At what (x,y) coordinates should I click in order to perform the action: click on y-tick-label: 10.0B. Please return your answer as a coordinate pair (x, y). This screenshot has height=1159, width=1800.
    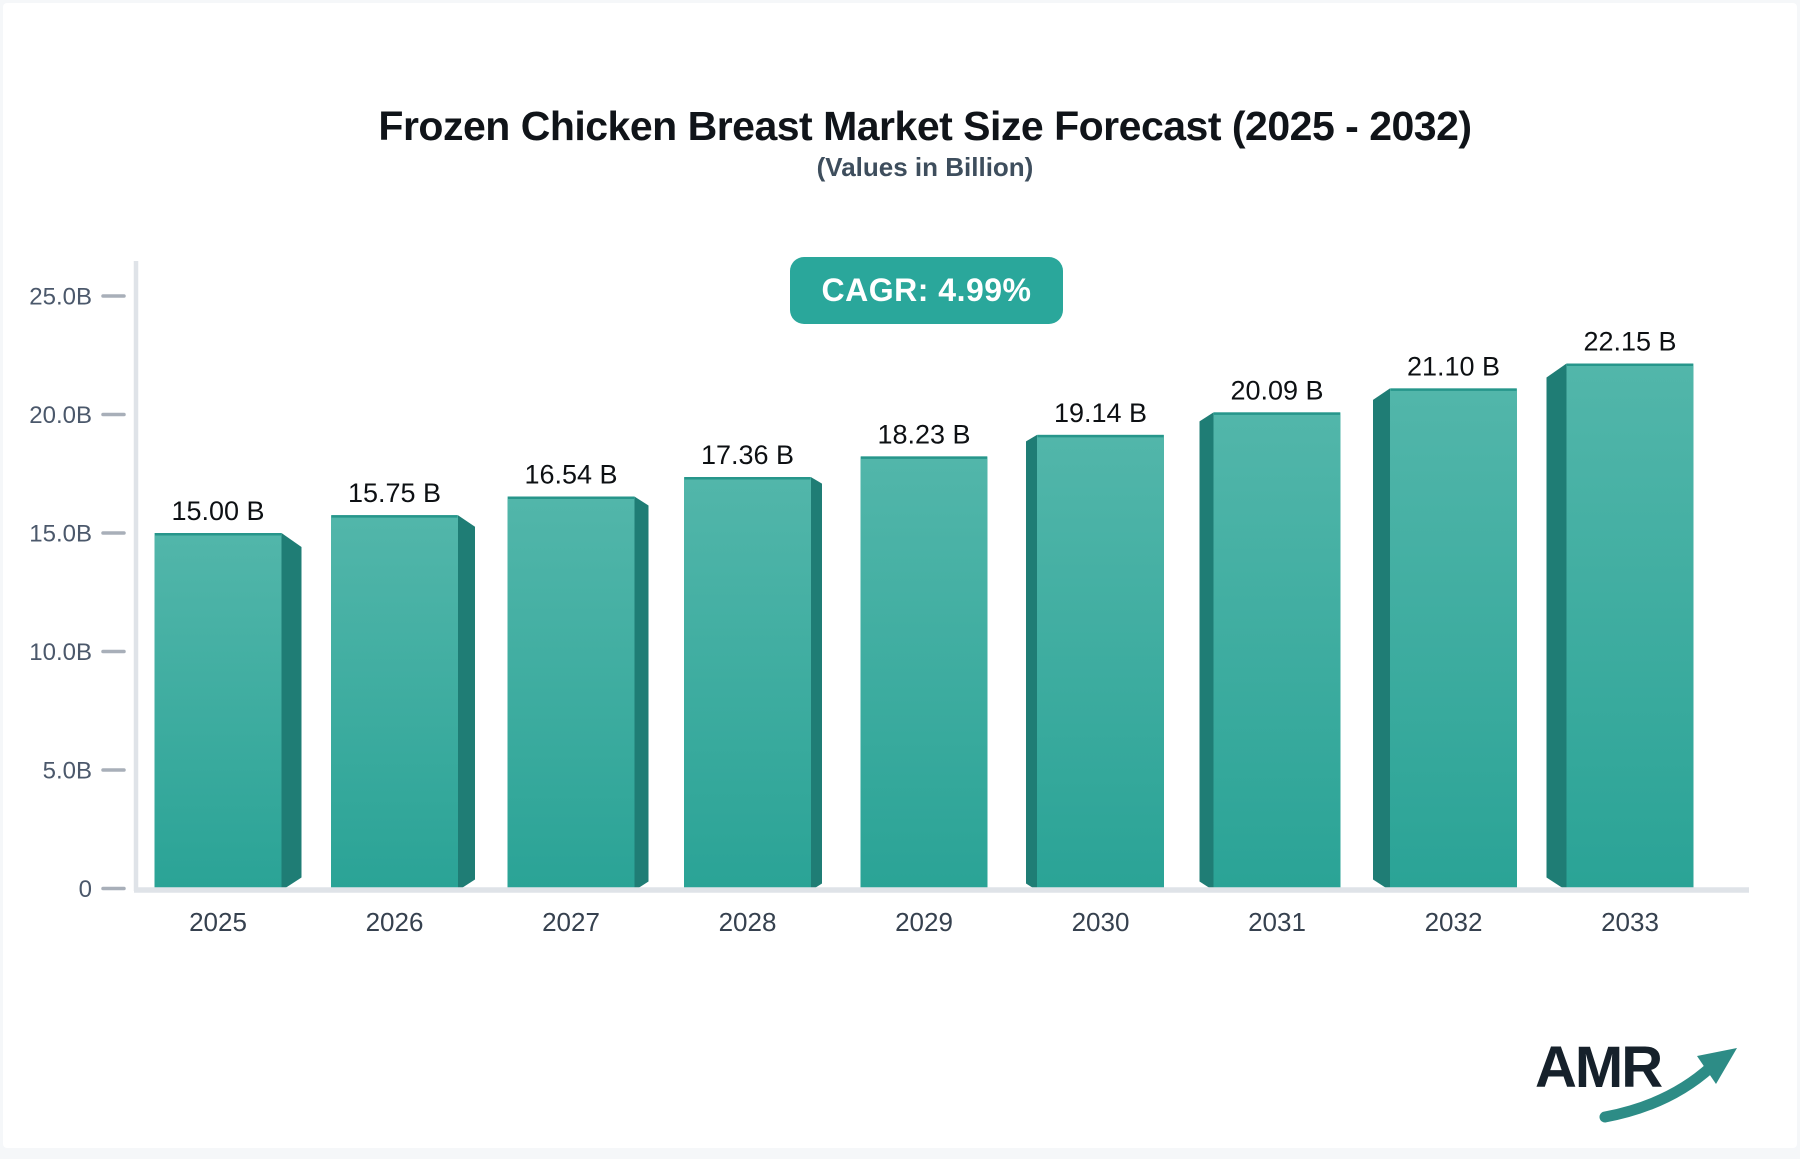
    Looking at the image, I should click on (60, 652).